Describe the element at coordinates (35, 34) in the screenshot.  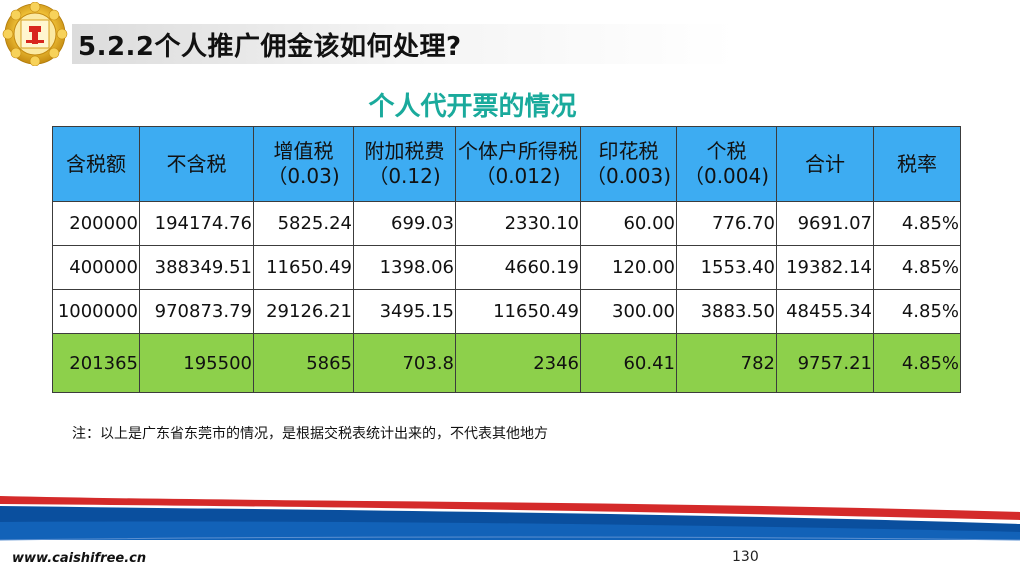
I see `company-logo-icon` at that location.